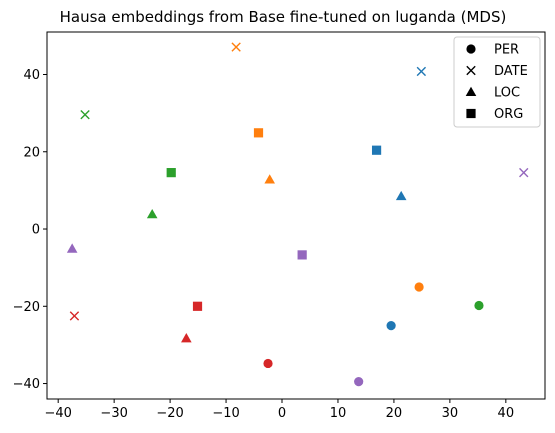 The image size is (555, 433). Describe the element at coordinates (31, 75) in the screenshot. I see `y-tick-label: 40` at that location.